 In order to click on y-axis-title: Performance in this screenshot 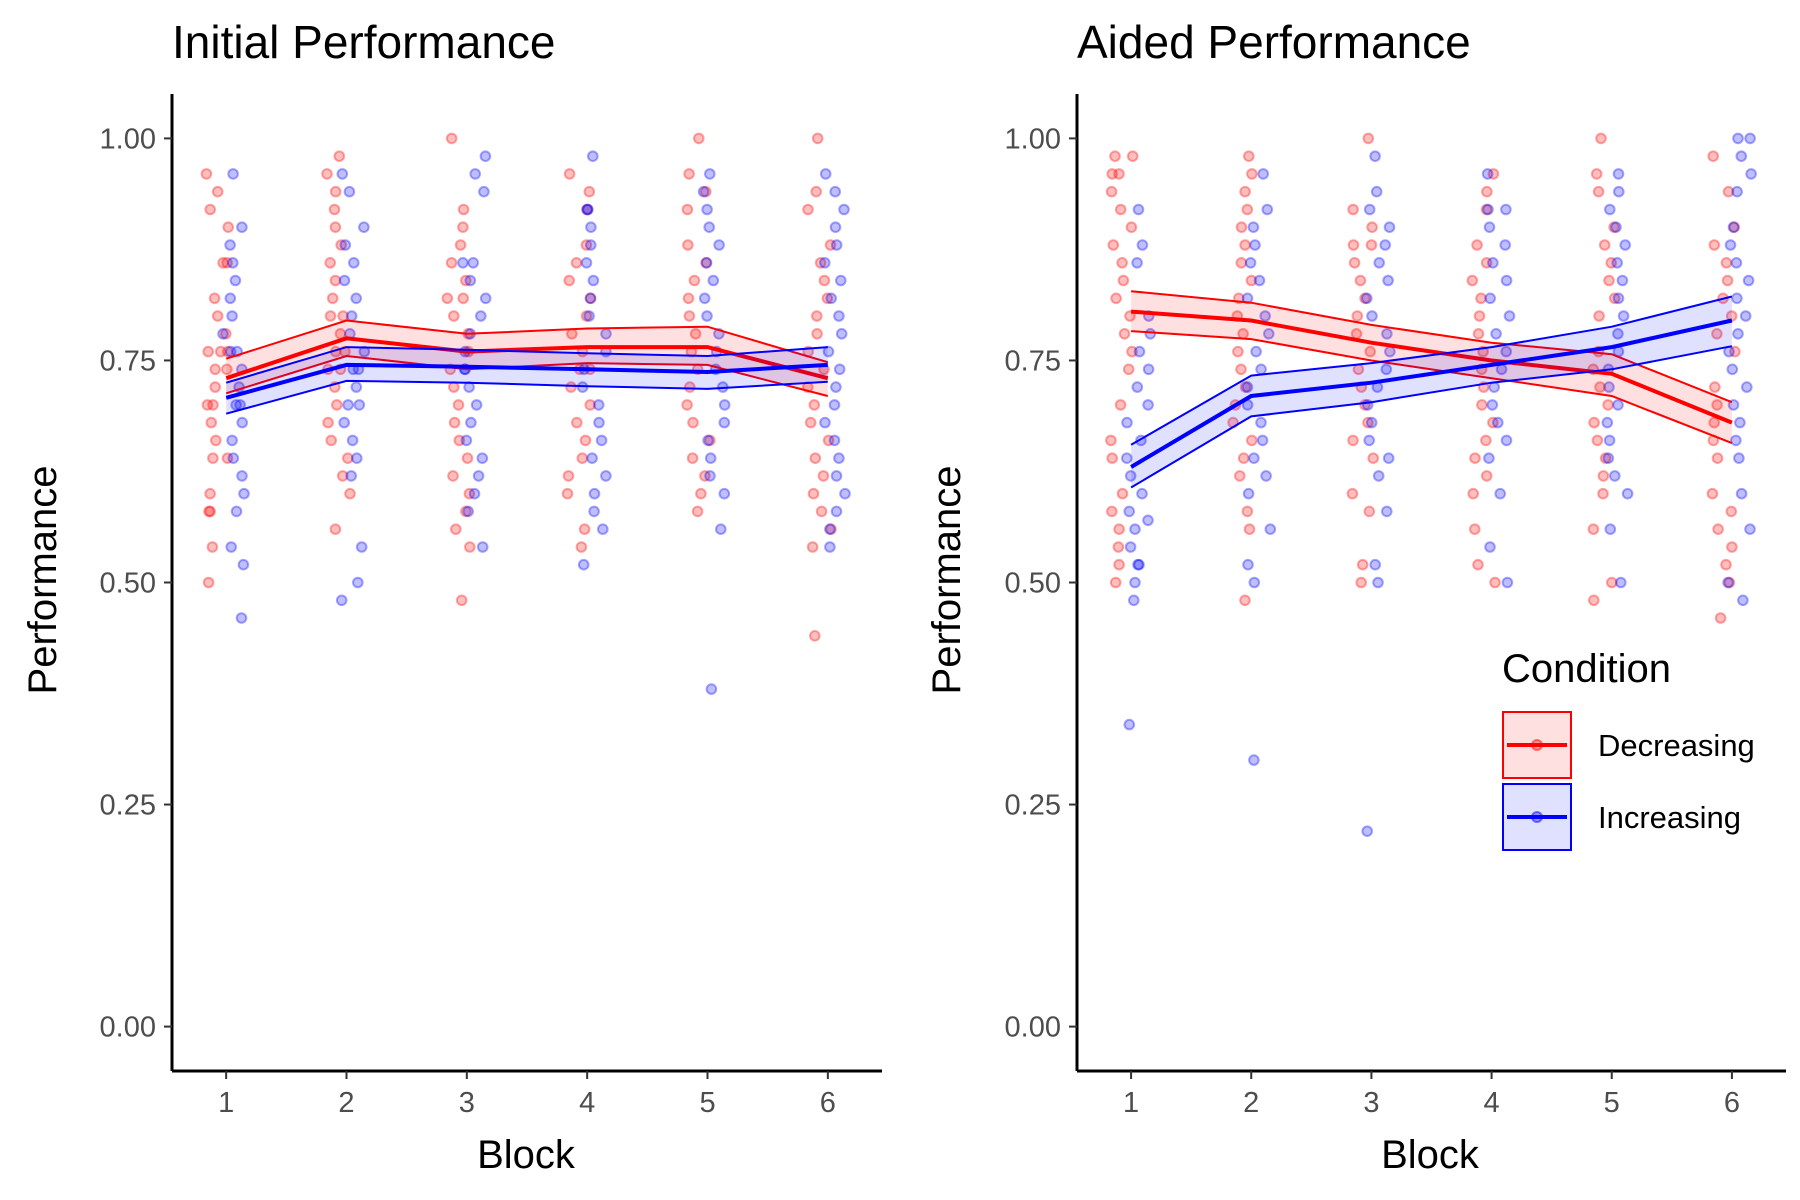, I will do `click(43, 580)`.